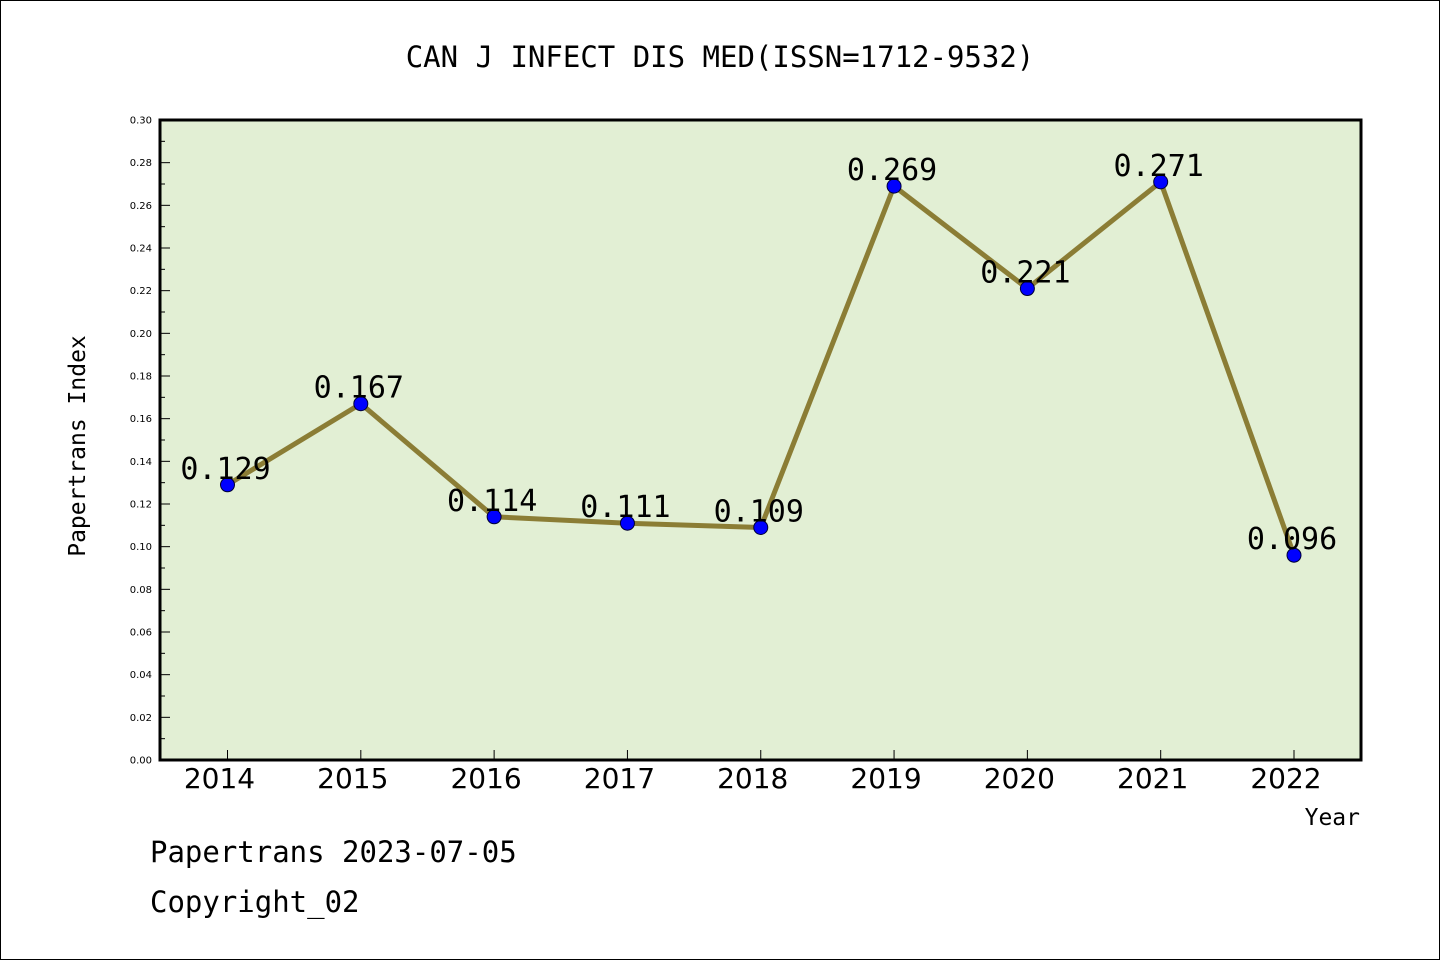 The width and height of the screenshot is (1440, 960). Describe the element at coordinates (759, 511) in the screenshot. I see `data-label: 0.109` at that location.